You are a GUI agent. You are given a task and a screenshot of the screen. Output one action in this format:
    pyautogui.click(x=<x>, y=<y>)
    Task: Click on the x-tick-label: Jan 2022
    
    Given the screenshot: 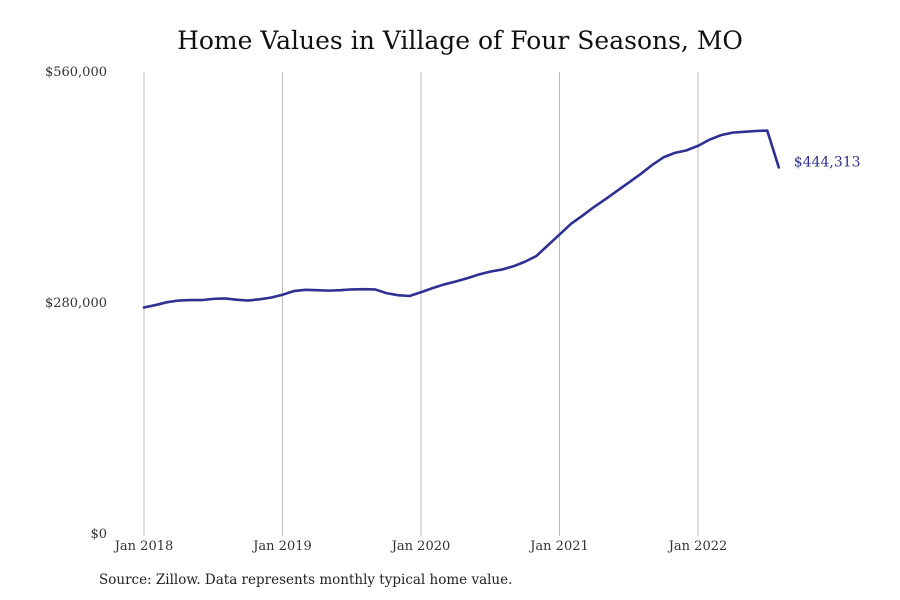 What is the action you would take?
    pyautogui.click(x=697, y=546)
    